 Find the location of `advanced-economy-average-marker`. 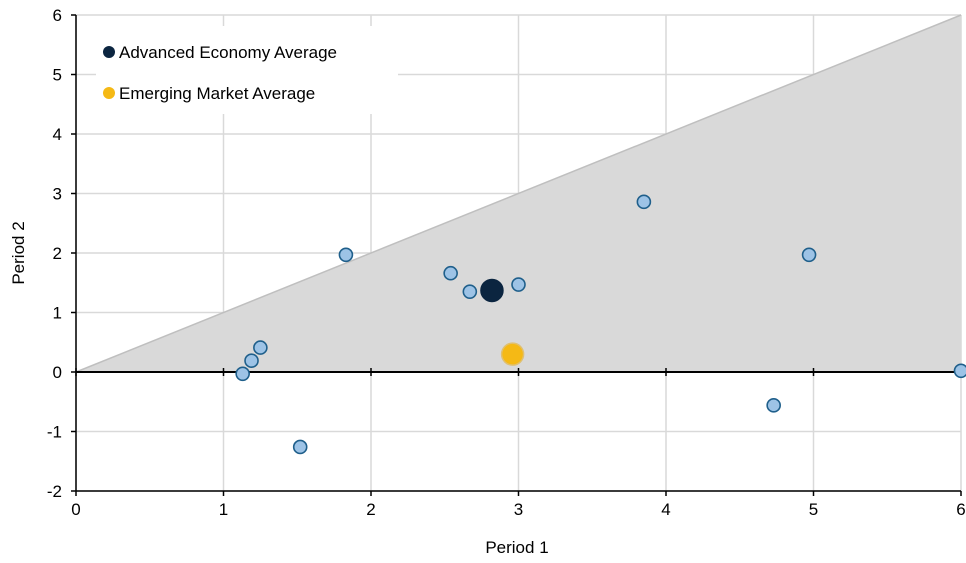

advanced-economy-average-marker is located at coordinates (492, 290).